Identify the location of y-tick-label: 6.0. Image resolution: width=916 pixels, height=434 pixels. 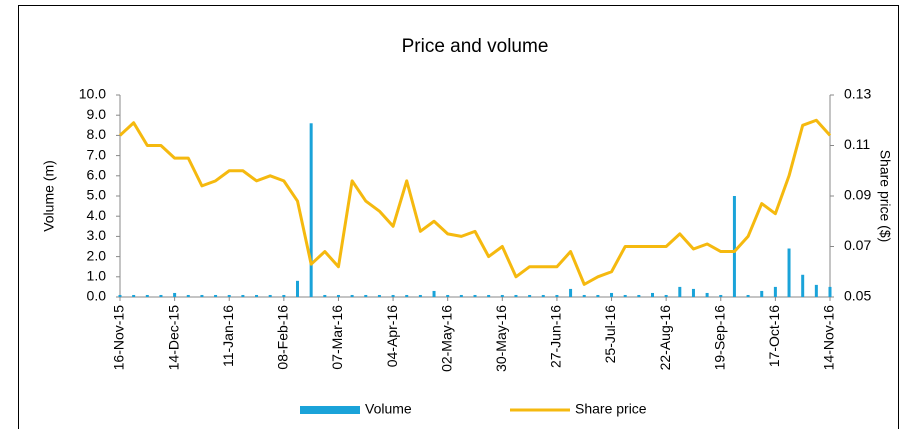
(97, 175).